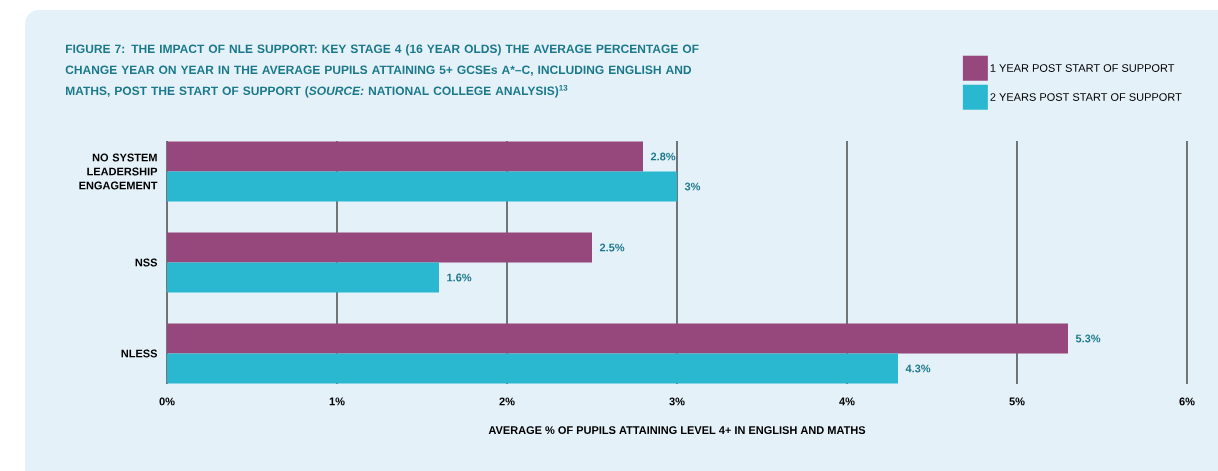  I want to click on x-axis-title: AVERAGE % OF PUPILS ATTAINING LEVEL 4+ IN ENGLISH AND MATHS, so click(677, 430).